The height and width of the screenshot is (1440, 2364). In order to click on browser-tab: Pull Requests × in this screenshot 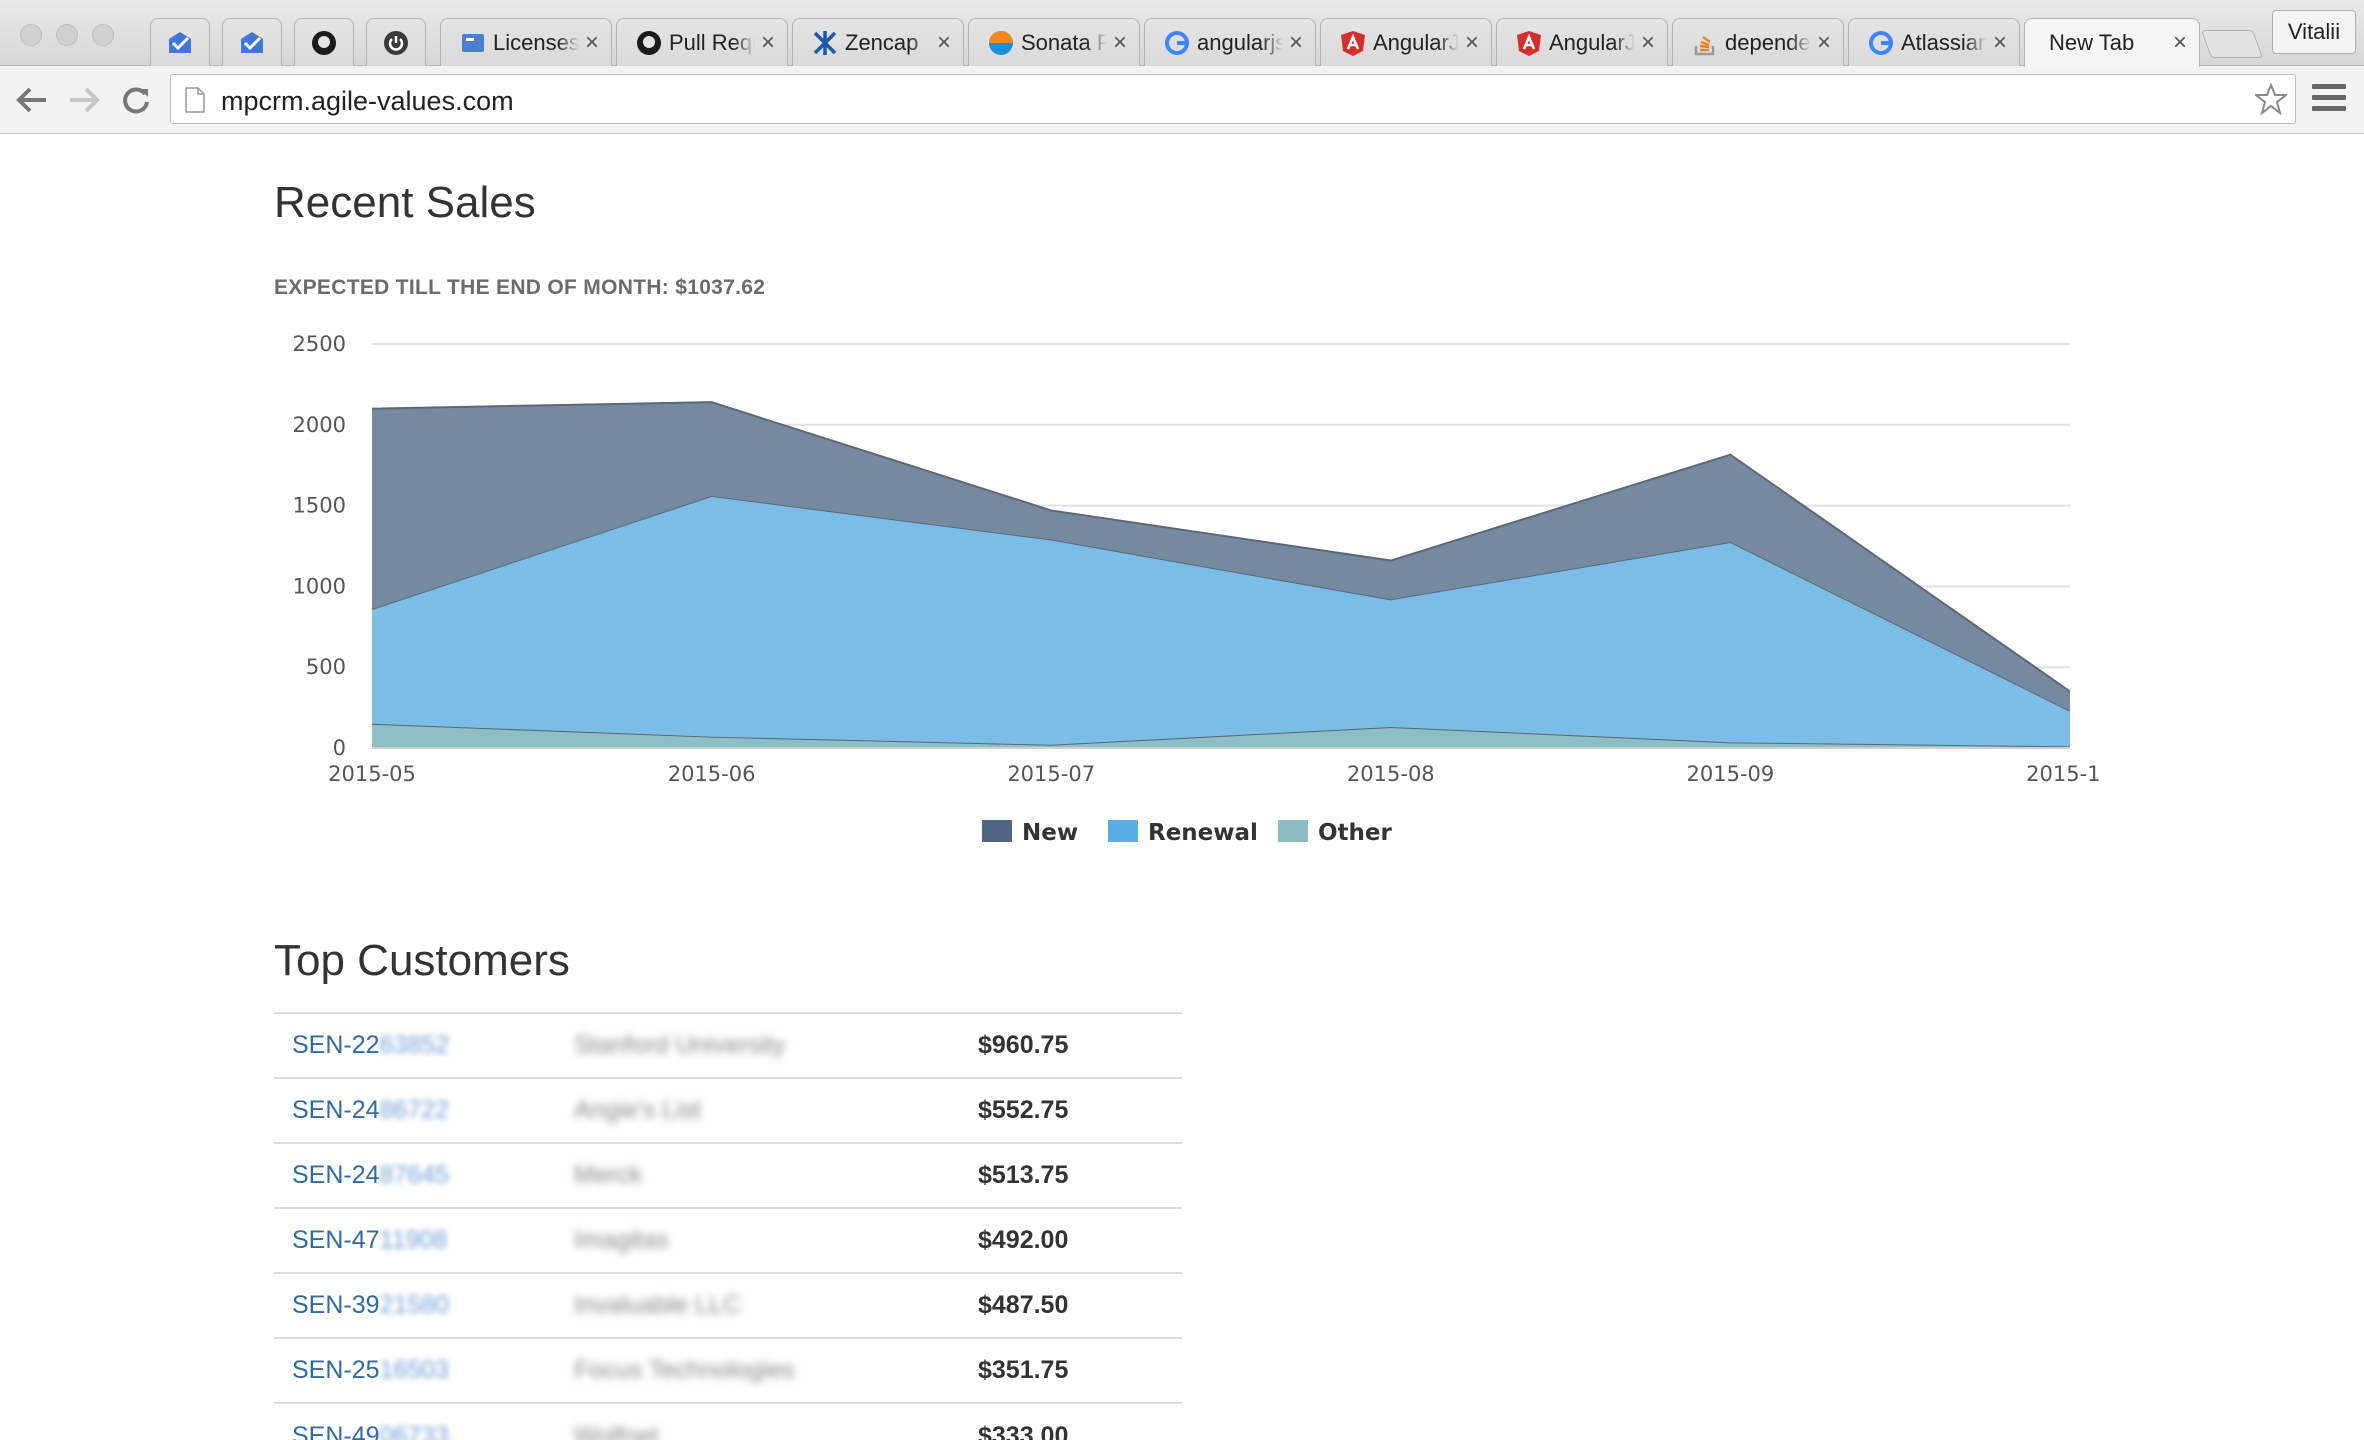, I will do `click(702, 42)`.